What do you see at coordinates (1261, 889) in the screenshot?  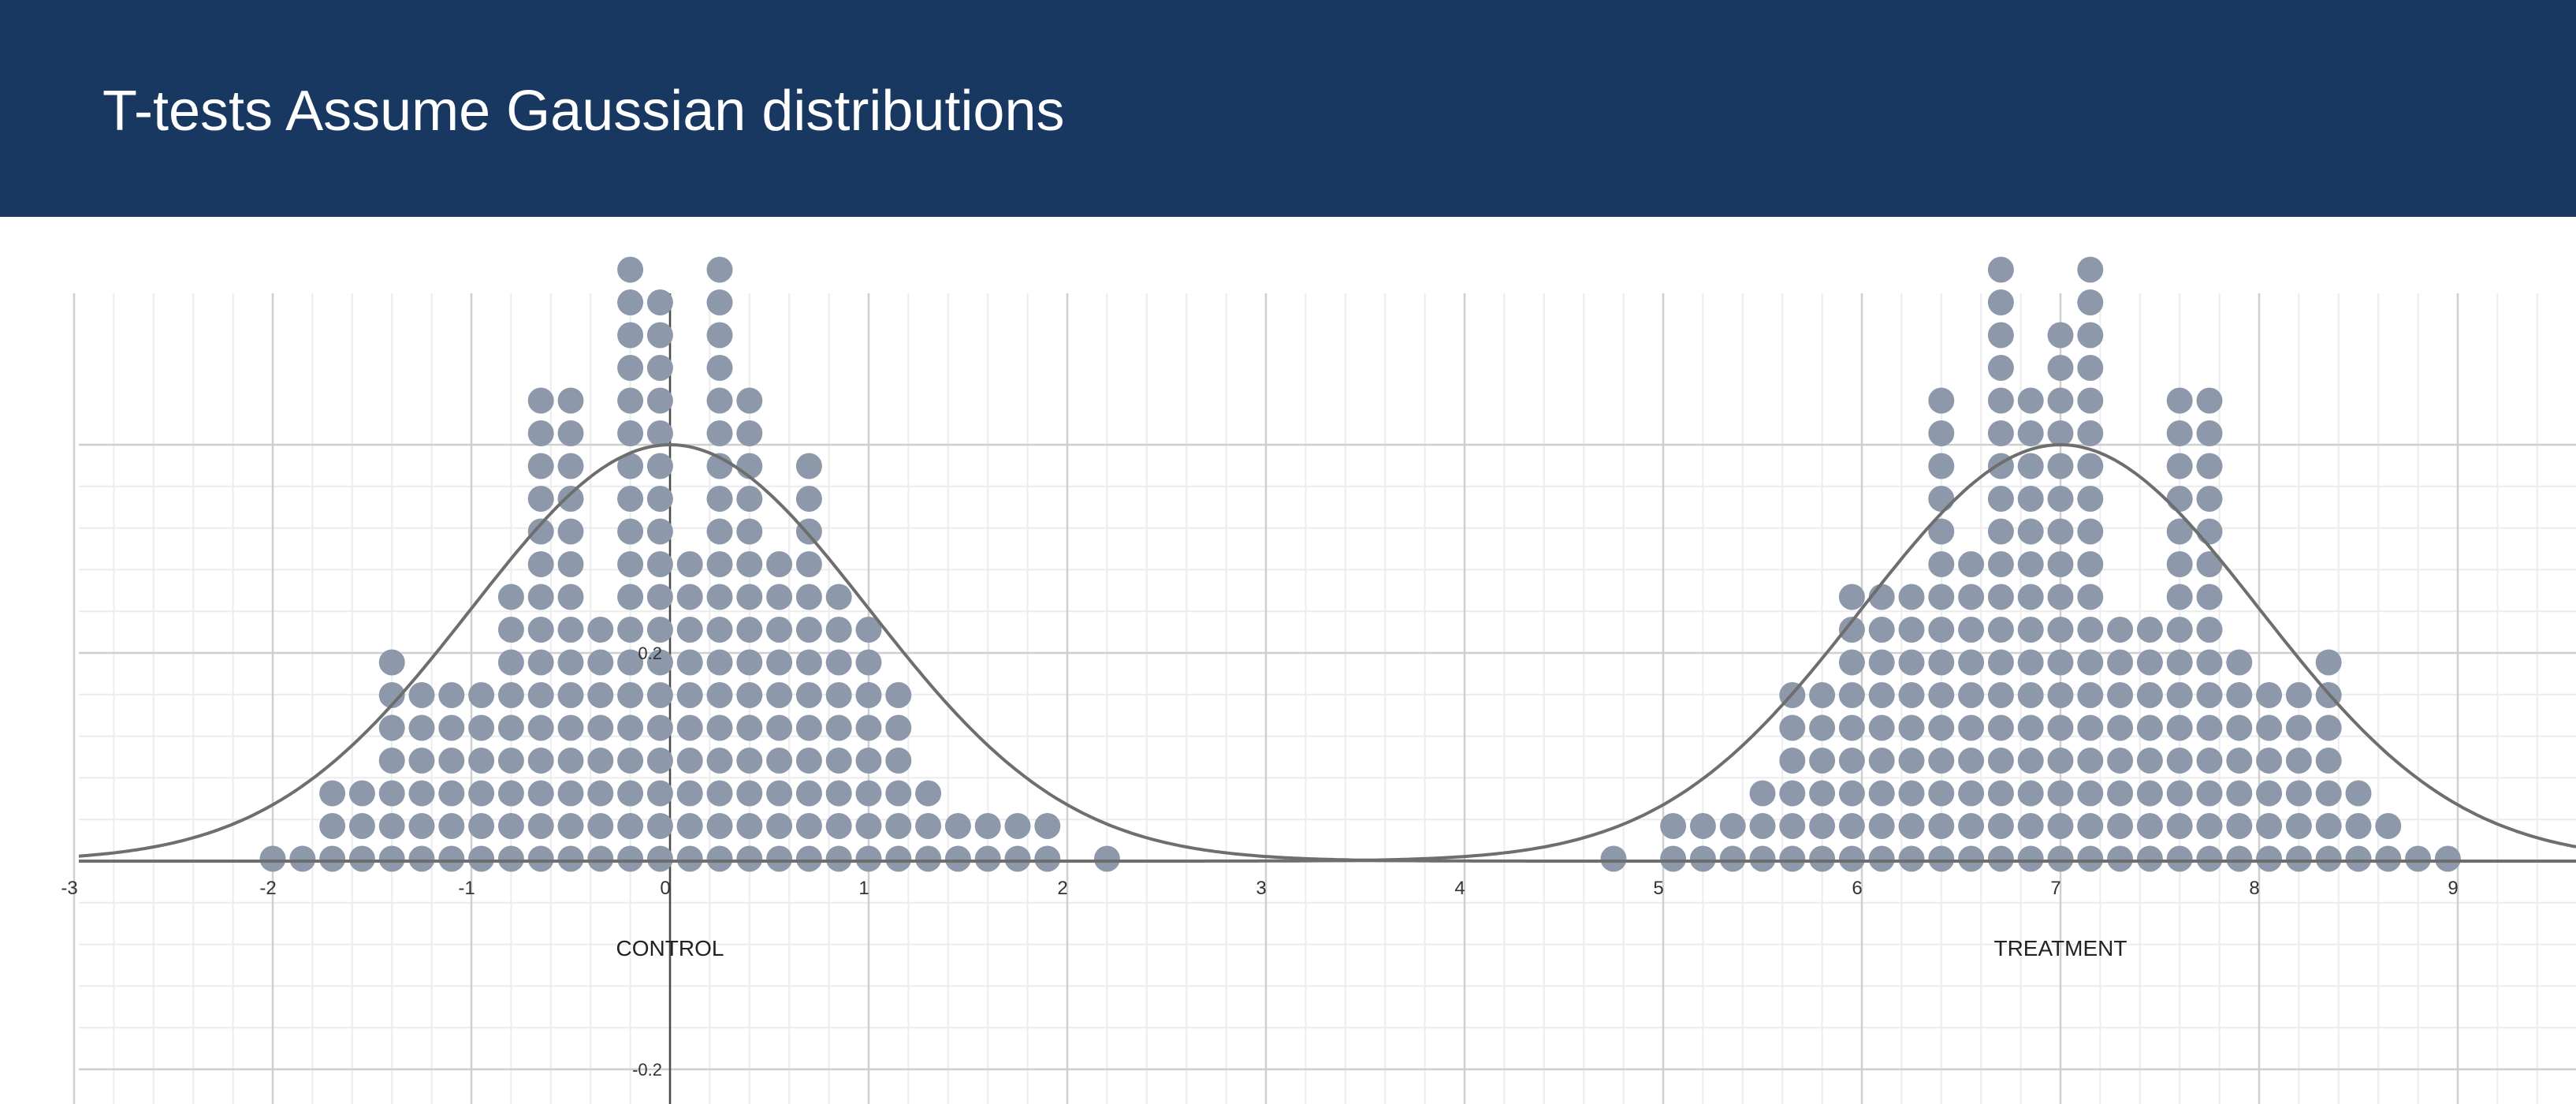 I see `x-tick-label: 3` at bounding box center [1261, 889].